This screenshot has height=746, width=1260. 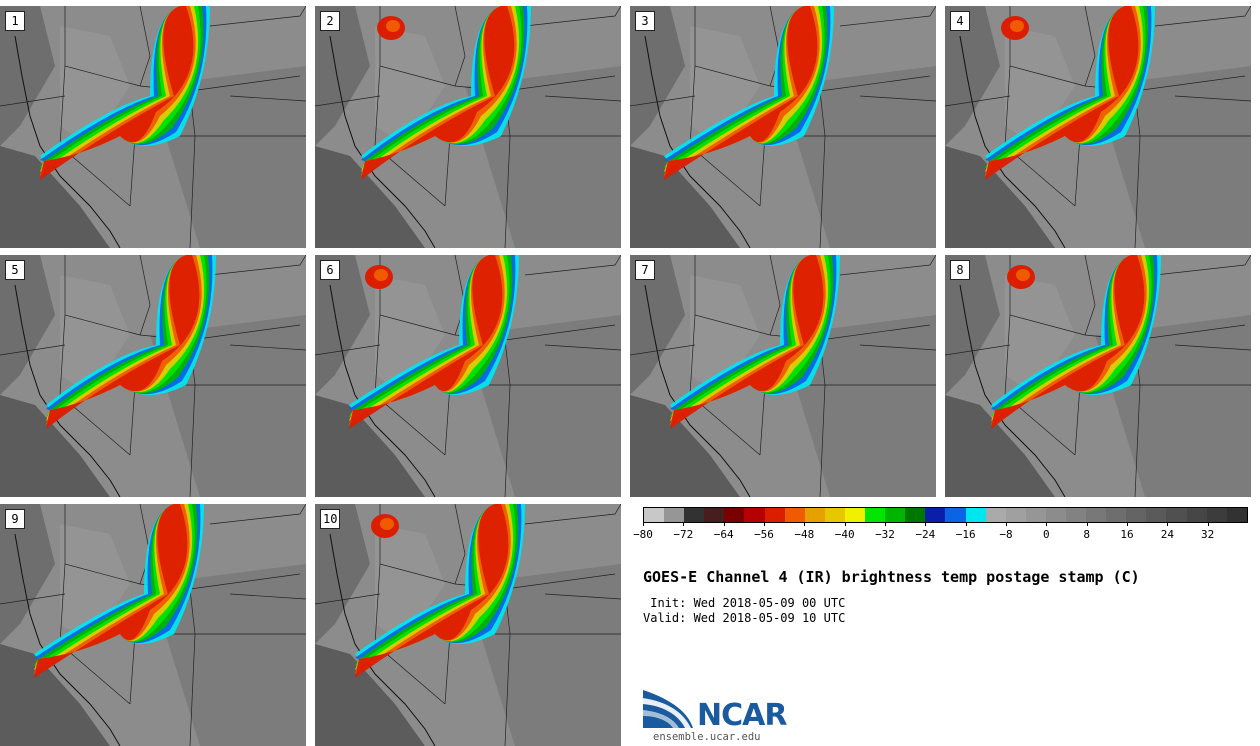 What do you see at coordinates (885, 534) in the screenshot?
I see `colorbar-tick-label: −32` at bounding box center [885, 534].